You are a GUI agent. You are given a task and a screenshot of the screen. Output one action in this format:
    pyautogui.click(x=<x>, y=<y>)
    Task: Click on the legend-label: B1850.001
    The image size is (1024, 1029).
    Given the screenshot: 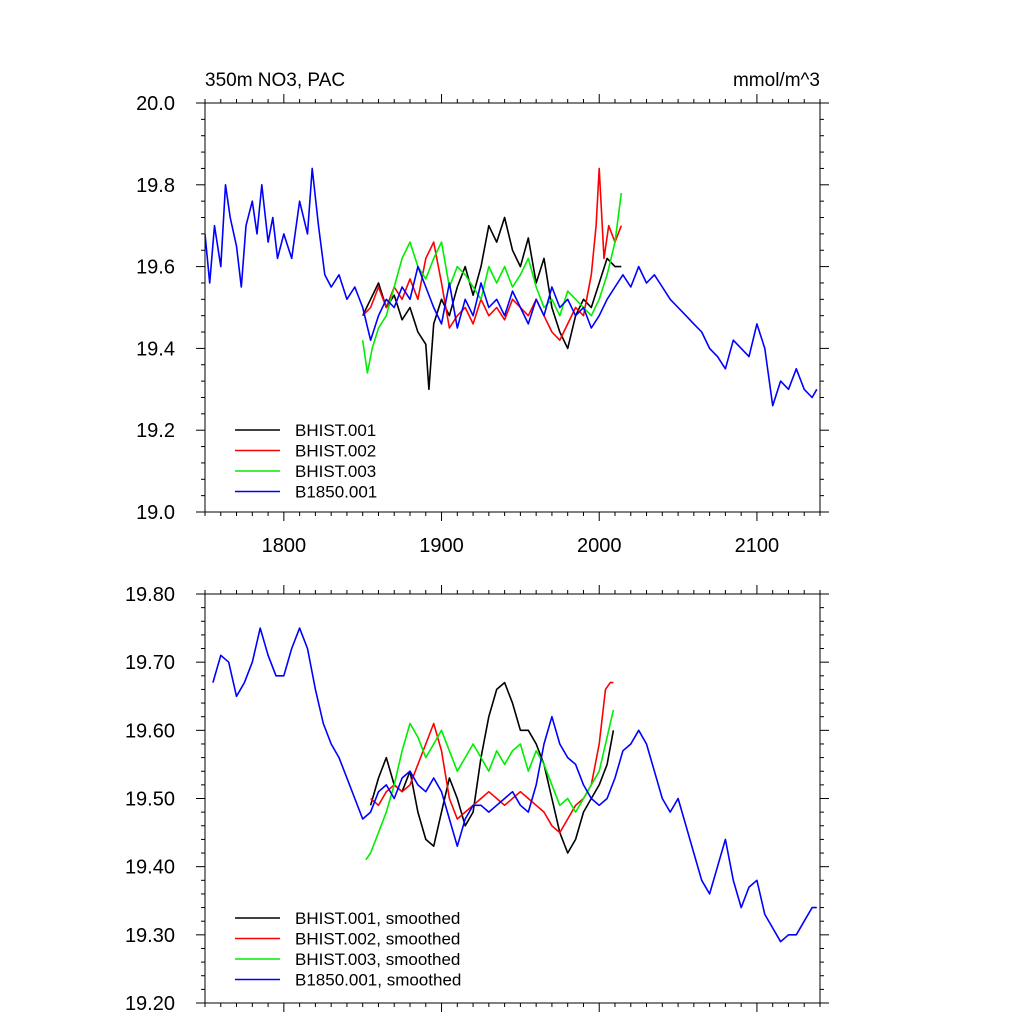 What is the action you would take?
    pyautogui.click(x=336, y=492)
    